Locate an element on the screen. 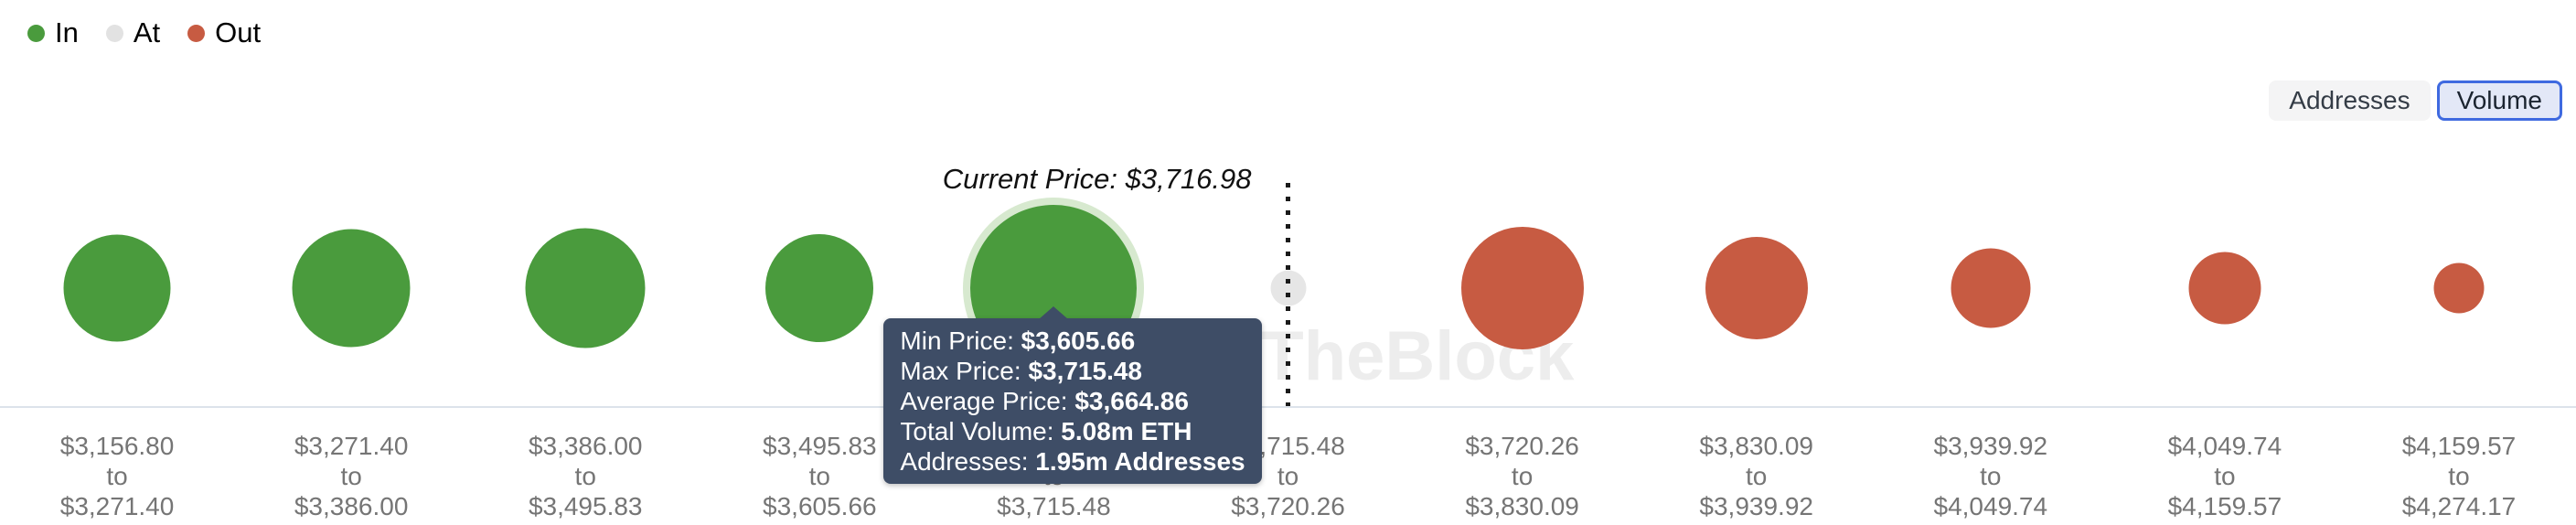  price-range-label: $3,271.40 to $3,386.00 is located at coordinates (351, 476).